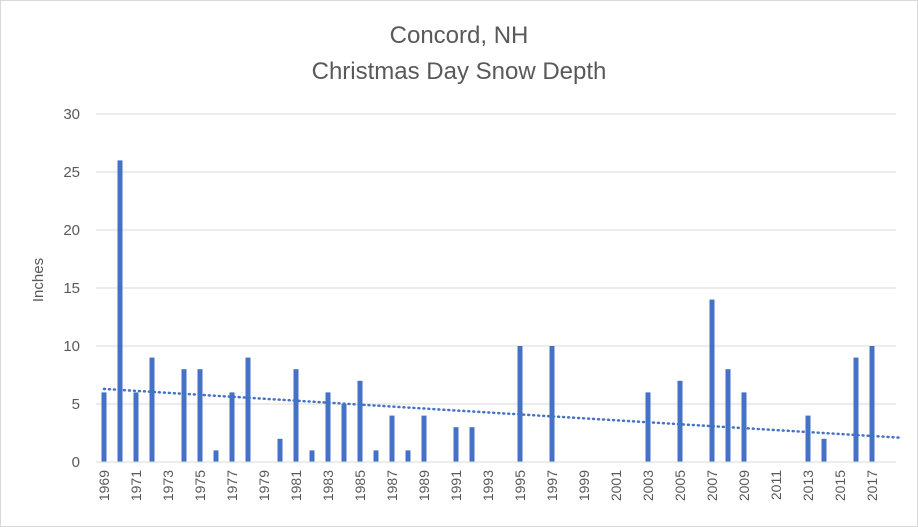 This screenshot has width=918, height=527. I want to click on bar-1983, so click(328, 427).